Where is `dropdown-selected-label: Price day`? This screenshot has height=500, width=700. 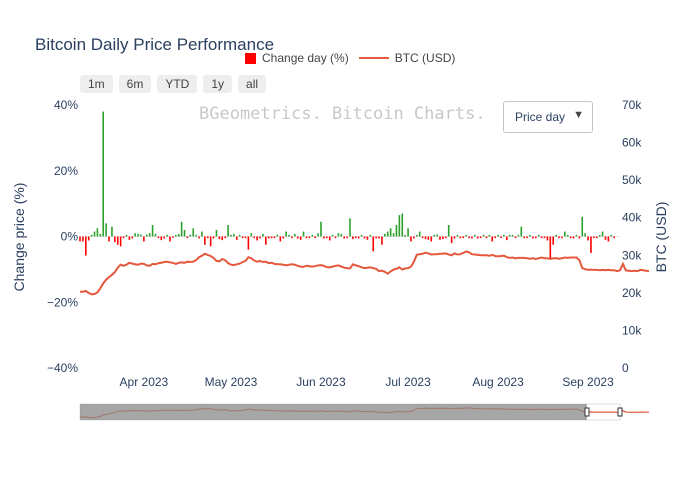
dropdown-selected-label: Price day is located at coordinates (540, 117).